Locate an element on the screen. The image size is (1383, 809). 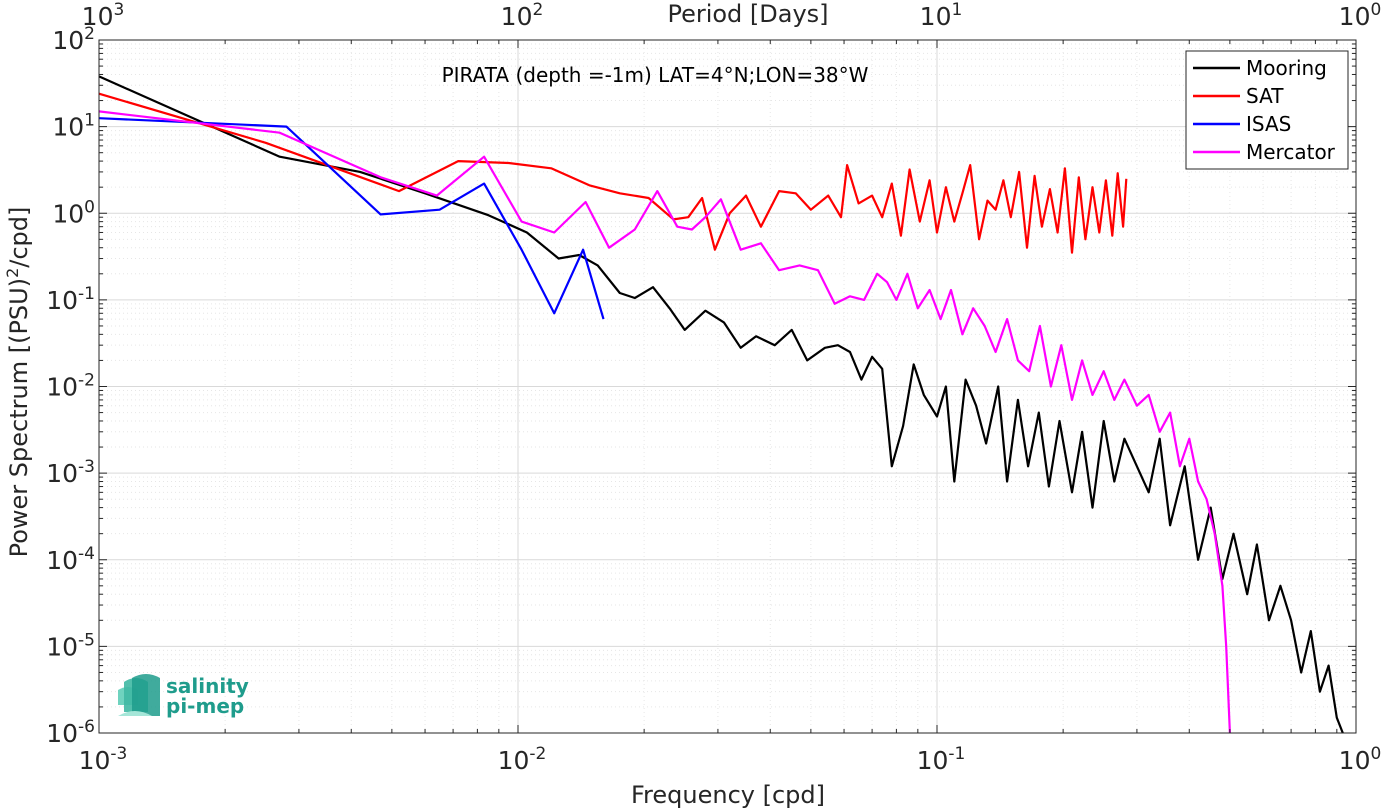
top-tick-label: 103 is located at coordinates (103, 15).